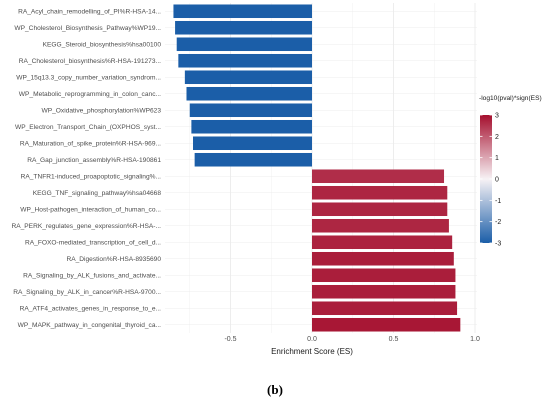 The image size is (550, 403). Describe the element at coordinates (312, 339) in the screenshot. I see `x-tick-label: 0.0` at that location.